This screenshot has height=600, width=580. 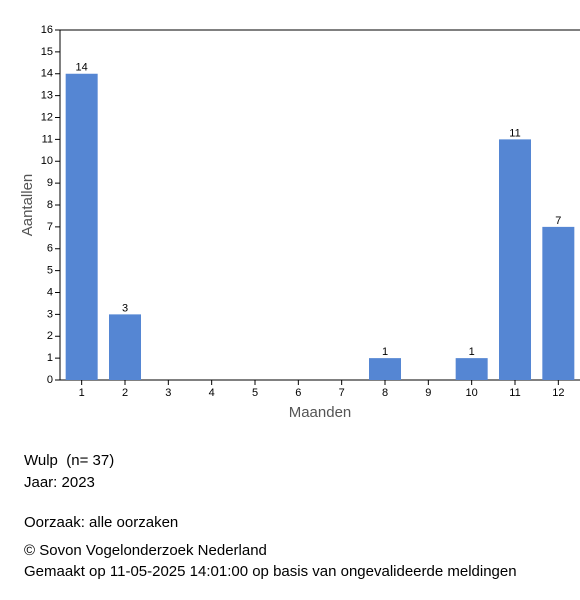 What do you see at coordinates (385, 393) in the screenshot?
I see `x-tick-label: 8` at bounding box center [385, 393].